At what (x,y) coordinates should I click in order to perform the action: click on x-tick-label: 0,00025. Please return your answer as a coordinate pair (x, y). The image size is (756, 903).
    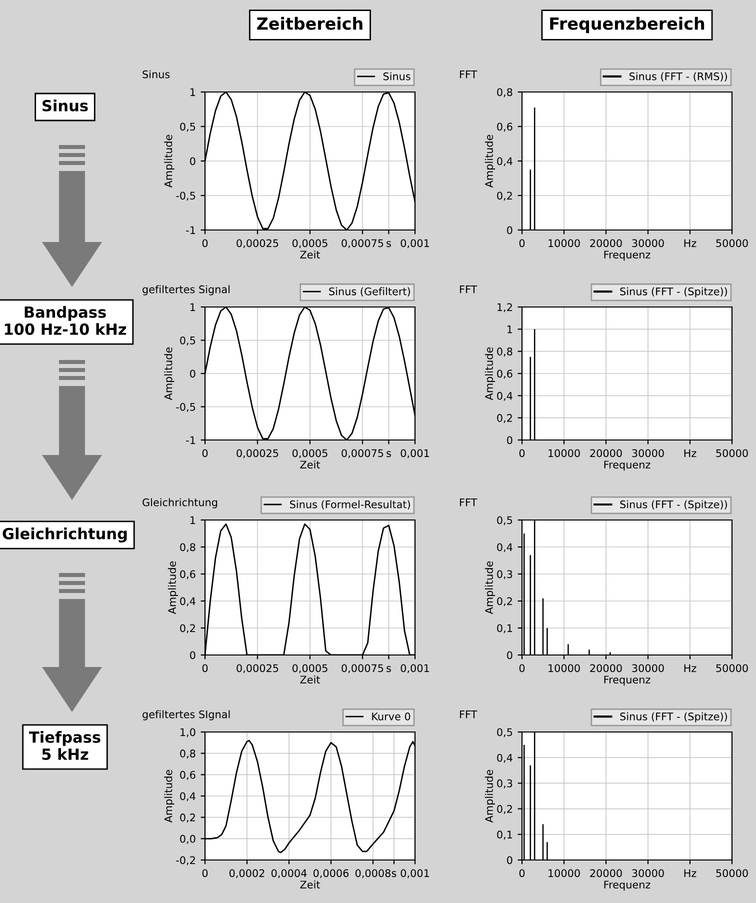
    Looking at the image, I should click on (257, 243).